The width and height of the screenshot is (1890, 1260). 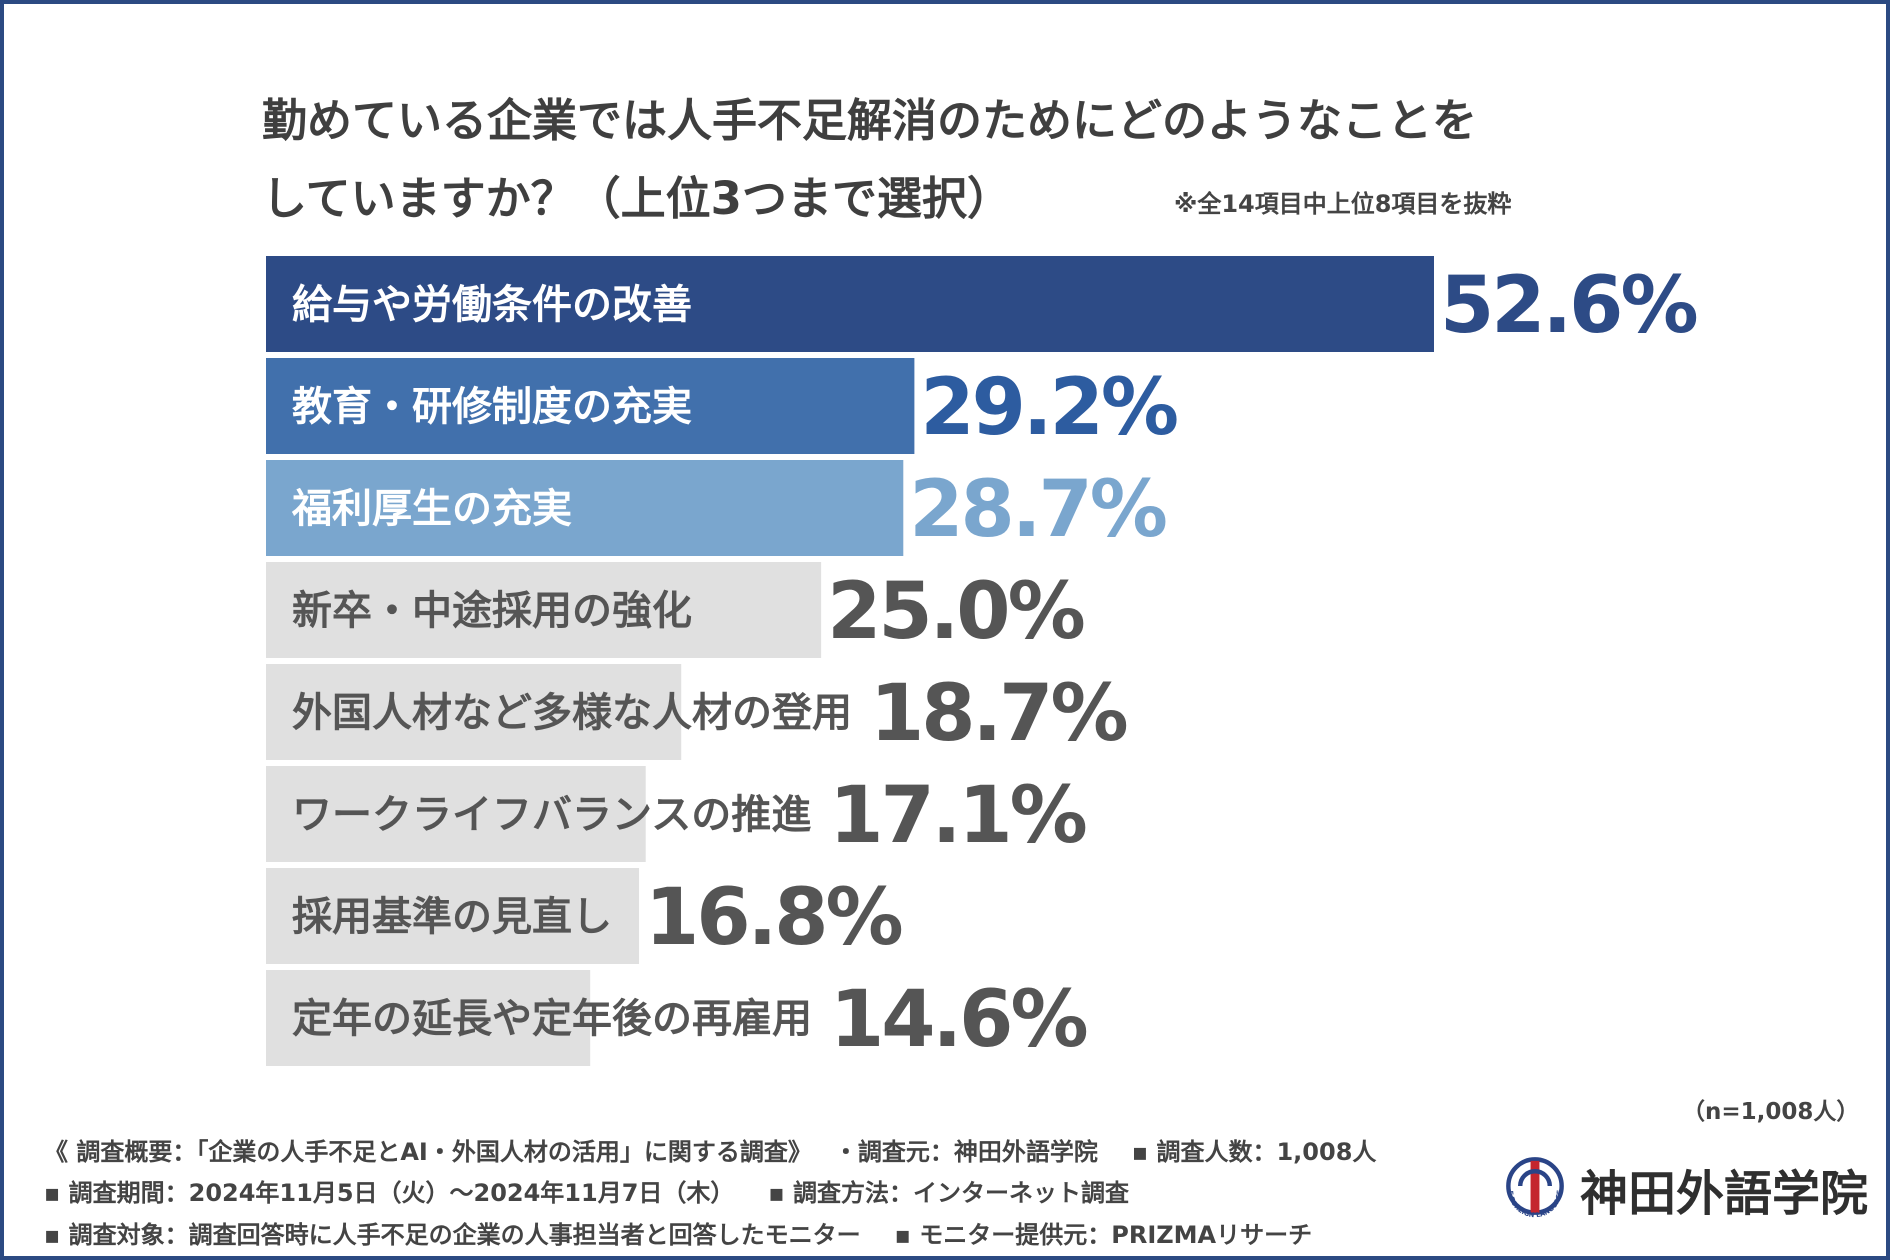 What do you see at coordinates (998, 714) in the screenshot?
I see `value-label-5: 18.7%` at bounding box center [998, 714].